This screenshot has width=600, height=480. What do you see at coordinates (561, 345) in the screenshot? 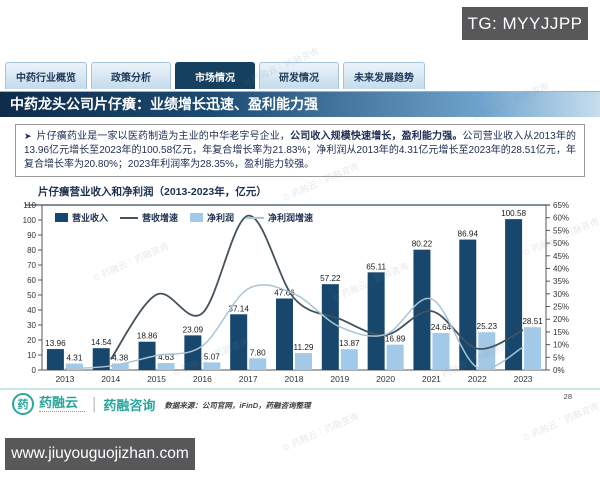
I see `right-axis-tick-label: 10%` at bounding box center [561, 345].